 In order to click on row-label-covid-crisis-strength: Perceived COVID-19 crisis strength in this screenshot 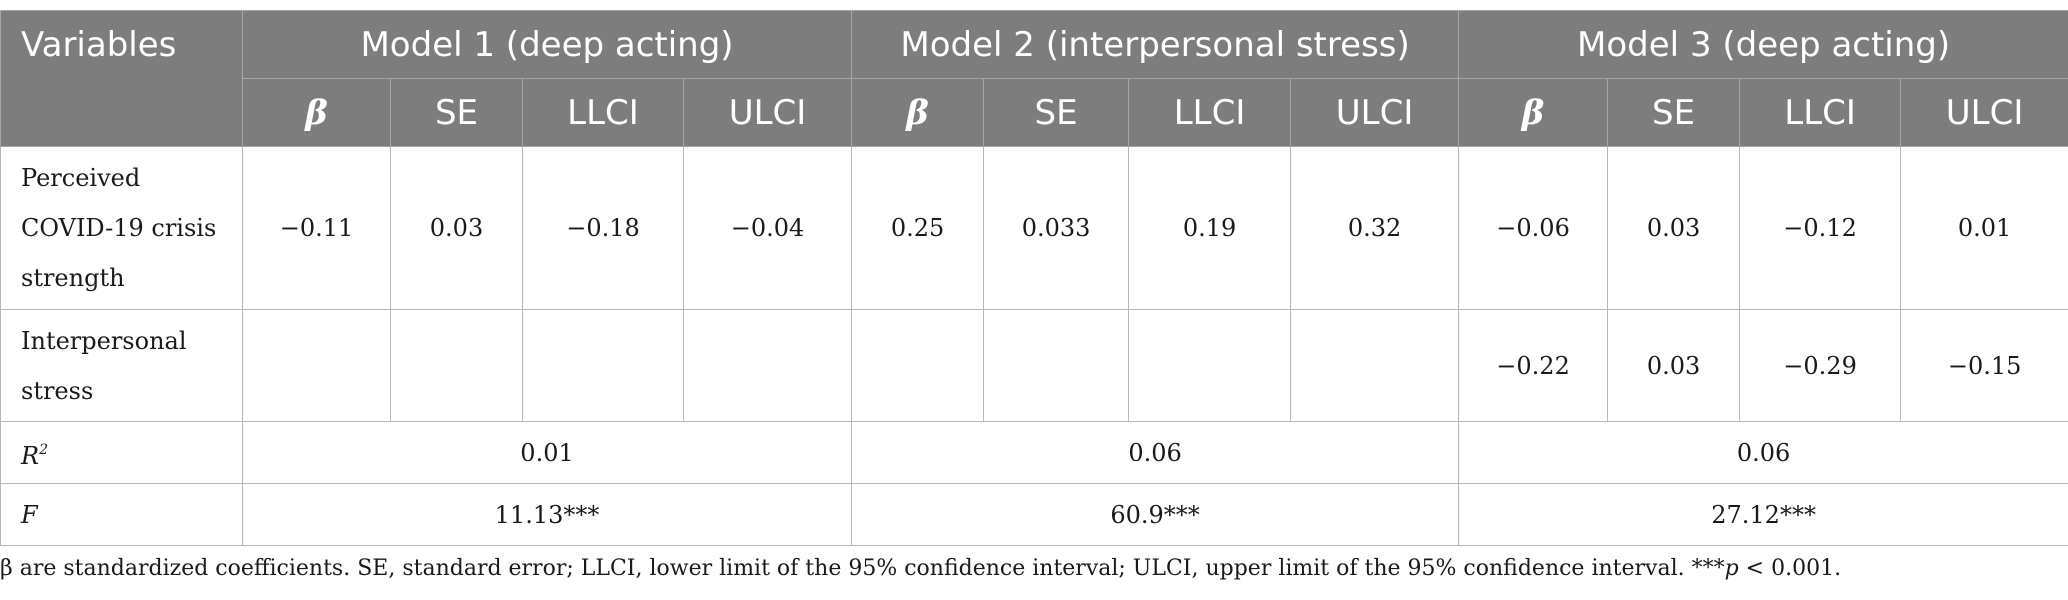, I will do `click(121, 228)`.